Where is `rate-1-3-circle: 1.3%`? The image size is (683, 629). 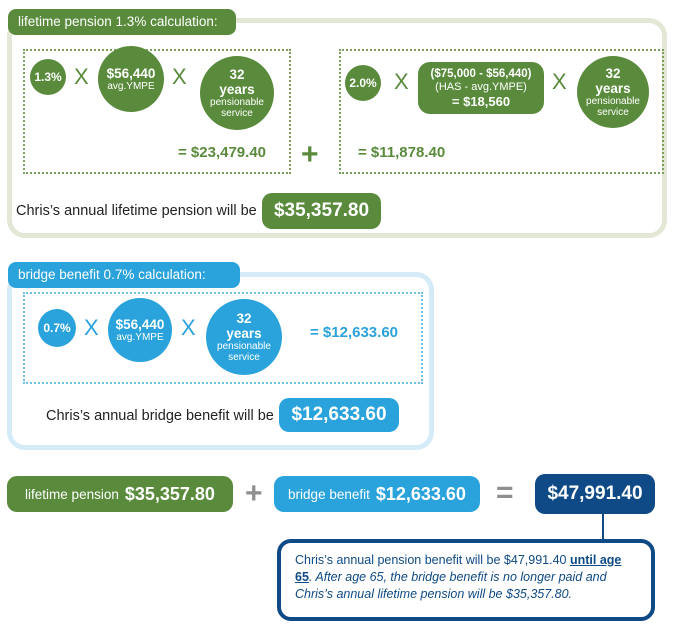 rate-1-3-circle: 1.3% is located at coordinates (48, 77).